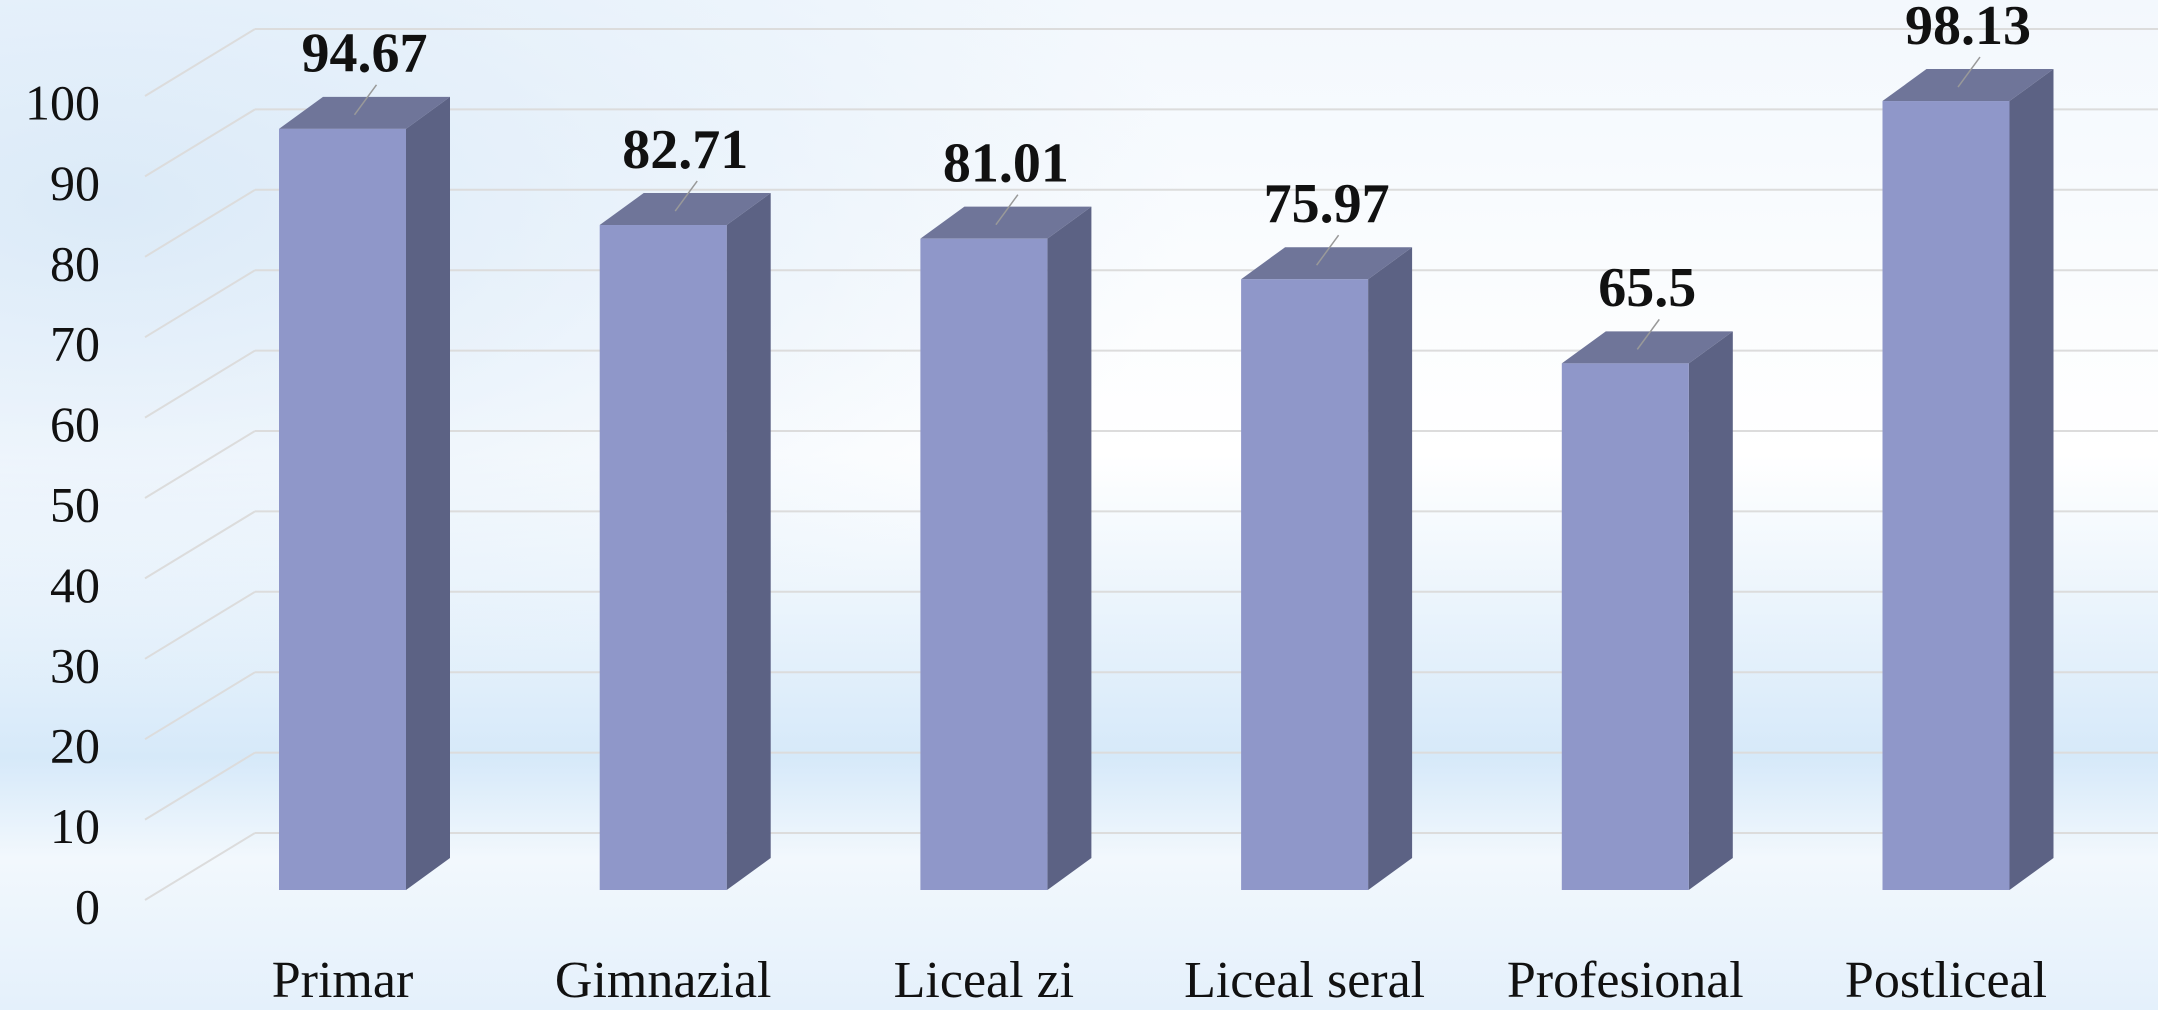 This screenshot has width=2158, height=1010. I want to click on y-tick-label: 0, so click(87, 906).